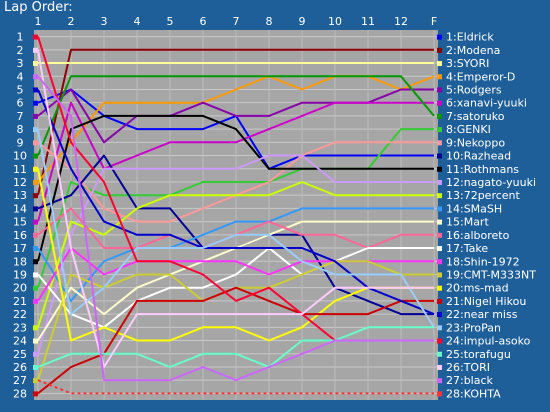 This screenshot has height=412, width=550. Describe the element at coordinates (470, 37) in the screenshot. I see `legend-label: 1:Eldrick` at that location.